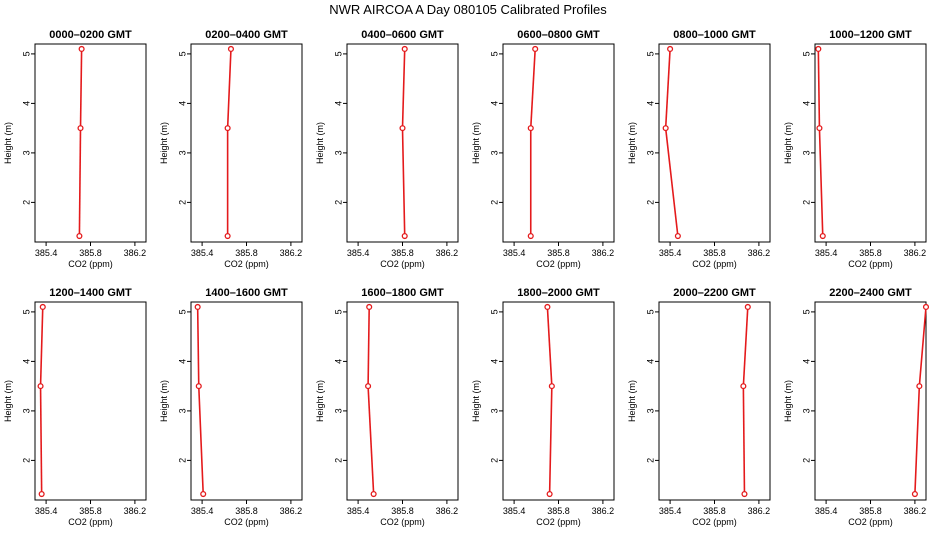  What do you see at coordinates (246, 293) in the screenshot?
I see `panel-title: 1400–1600 GMT` at bounding box center [246, 293].